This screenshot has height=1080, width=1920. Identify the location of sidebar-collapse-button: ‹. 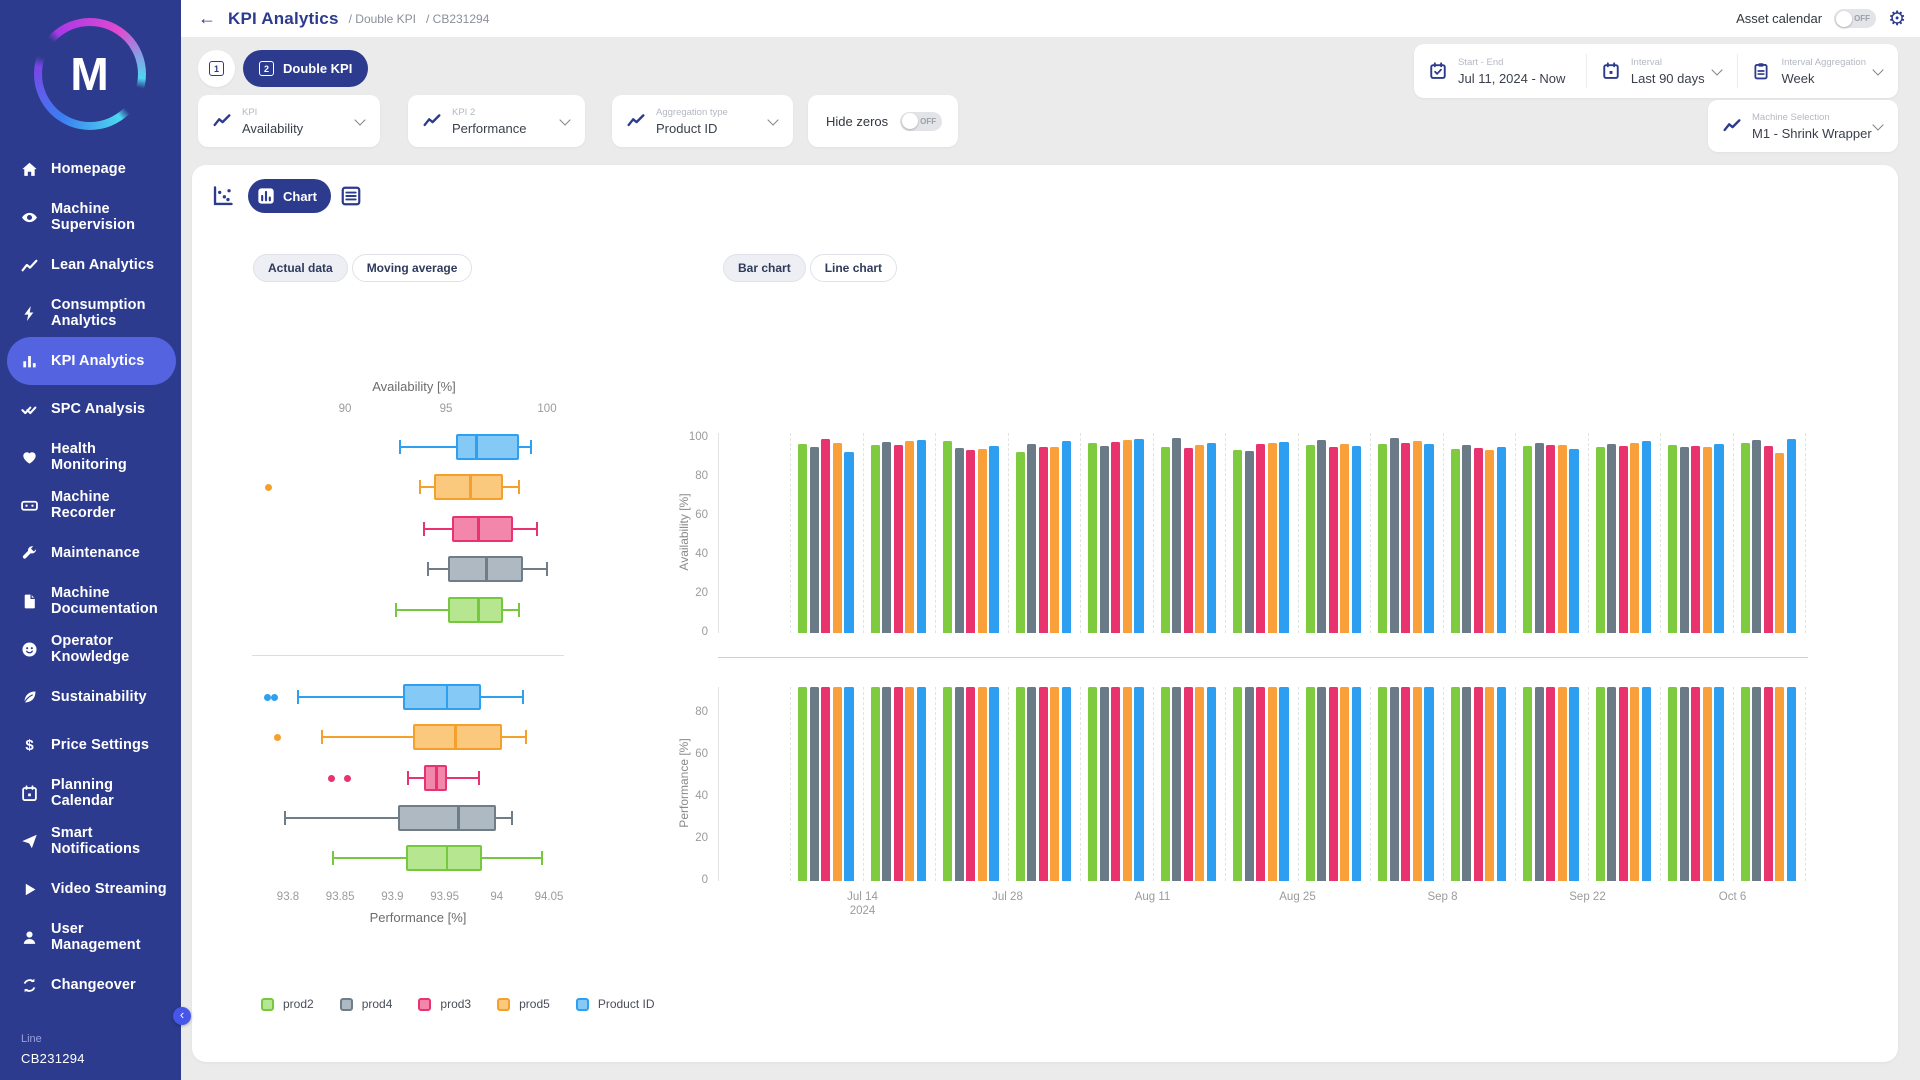
(182, 1016).